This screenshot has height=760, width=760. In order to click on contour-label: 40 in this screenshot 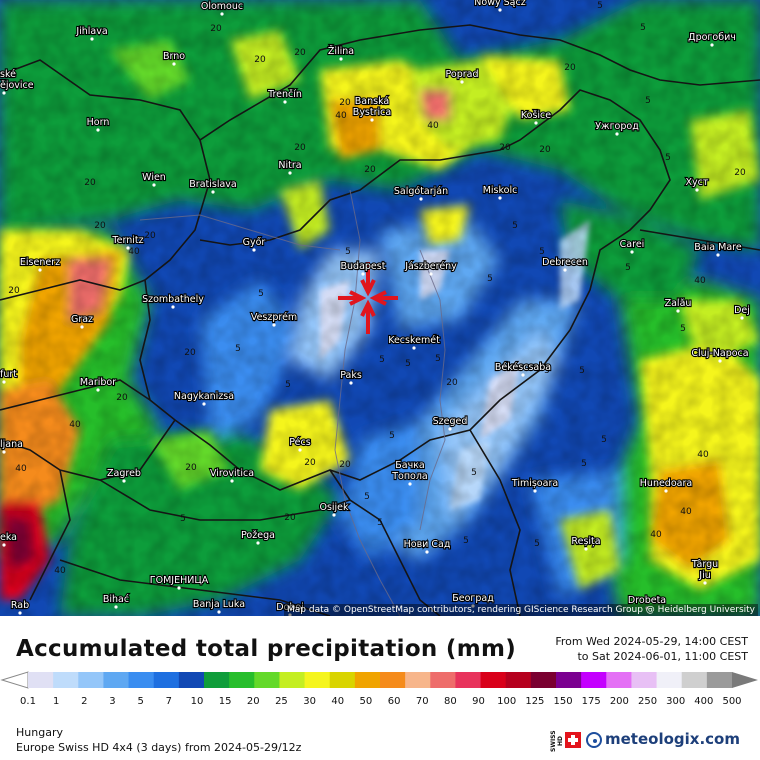, I will do `click(433, 126)`.